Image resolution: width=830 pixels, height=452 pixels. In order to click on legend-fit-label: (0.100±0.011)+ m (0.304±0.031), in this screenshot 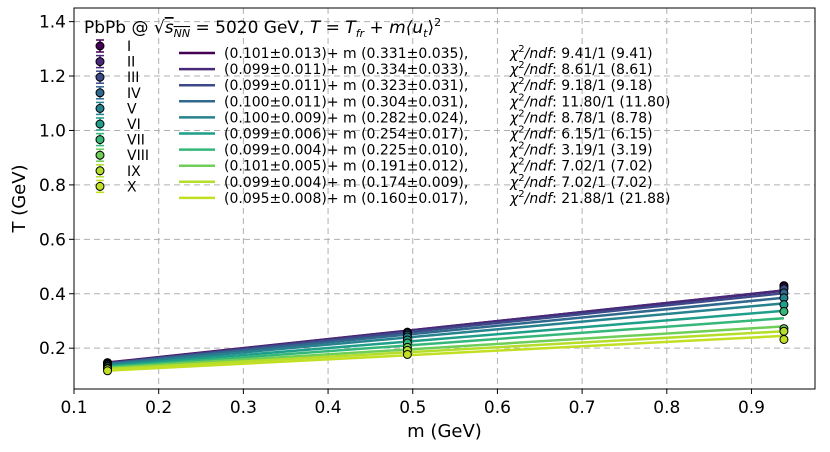, I will do `click(346, 102)`.